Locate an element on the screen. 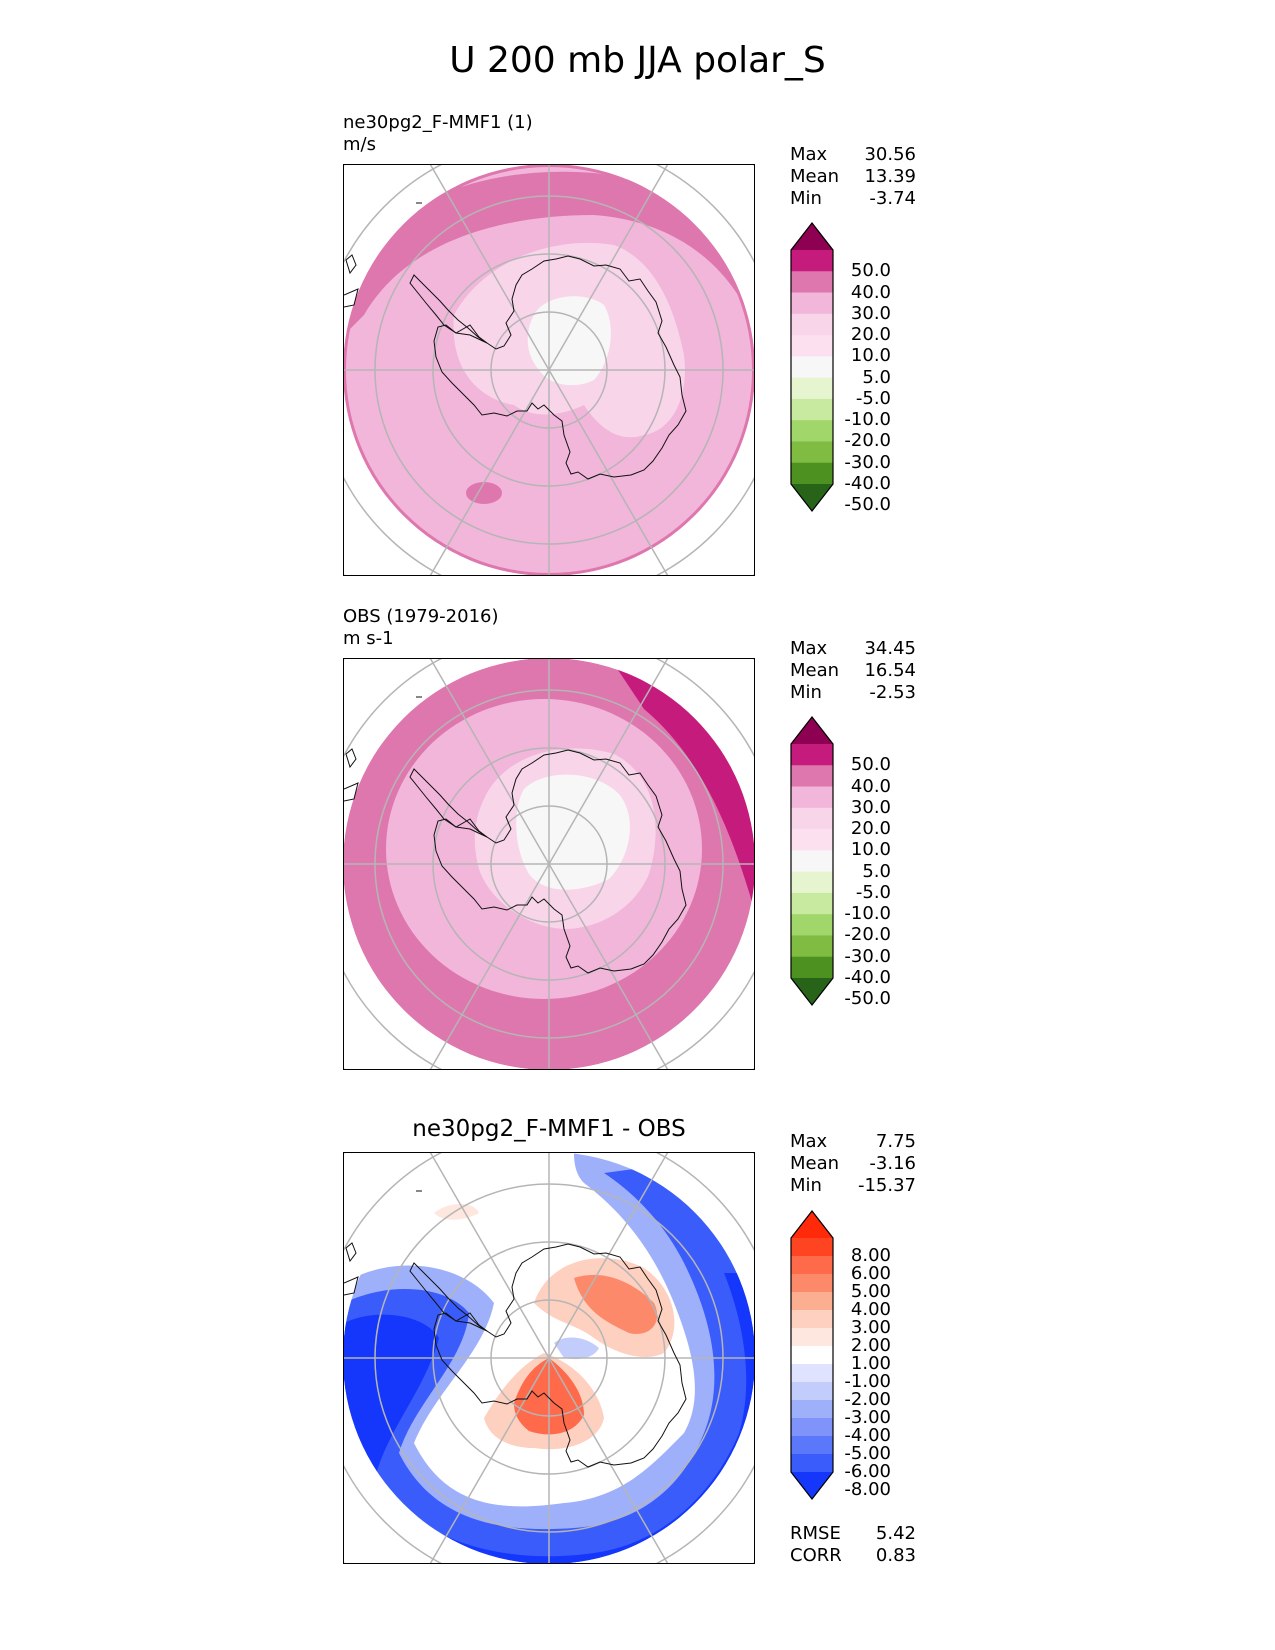 This screenshot has width=1275, height=1650. colorbar-tick-label: 5.00 is located at coordinates (870, 1291).